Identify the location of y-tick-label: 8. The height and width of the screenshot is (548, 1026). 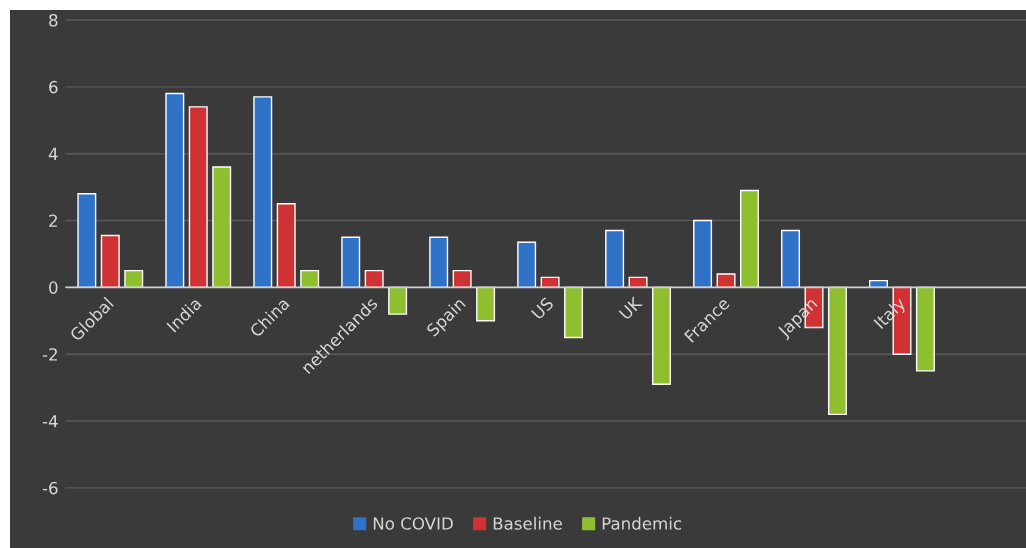
(53, 20).